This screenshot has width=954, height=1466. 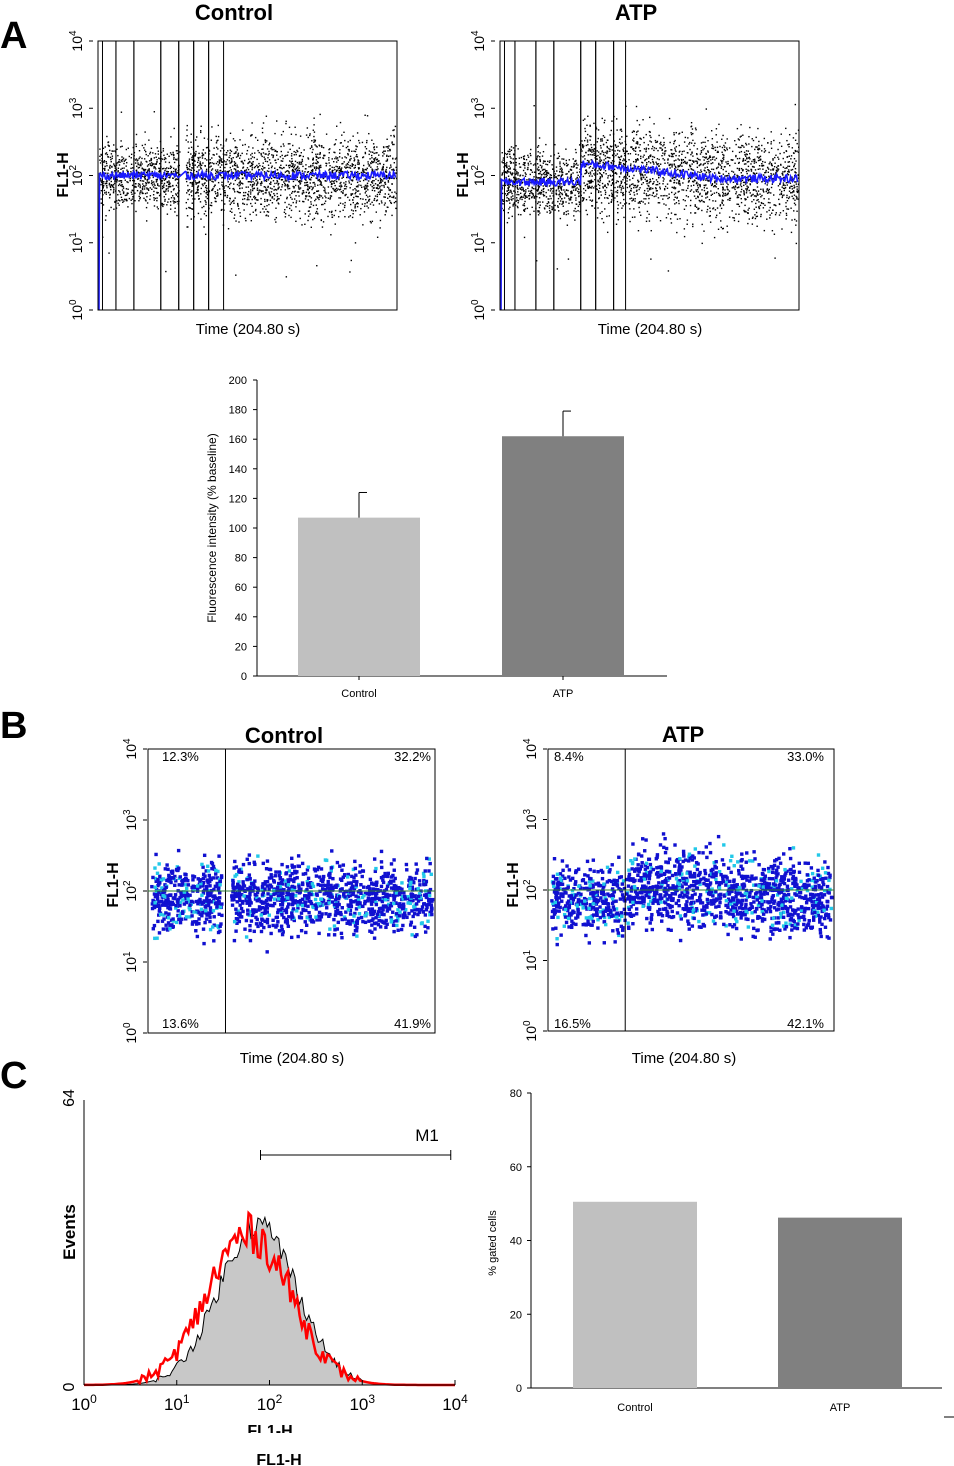 What do you see at coordinates (76, 175) in the screenshot?
I see `y-tick-label: 102` at bounding box center [76, 175].